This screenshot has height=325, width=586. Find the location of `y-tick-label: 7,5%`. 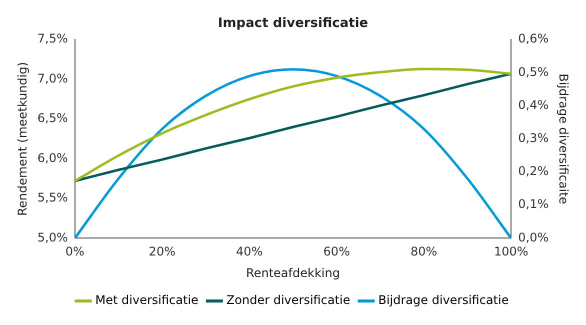

y-tick-label: 7,5% is located at coordinates (52, 39).